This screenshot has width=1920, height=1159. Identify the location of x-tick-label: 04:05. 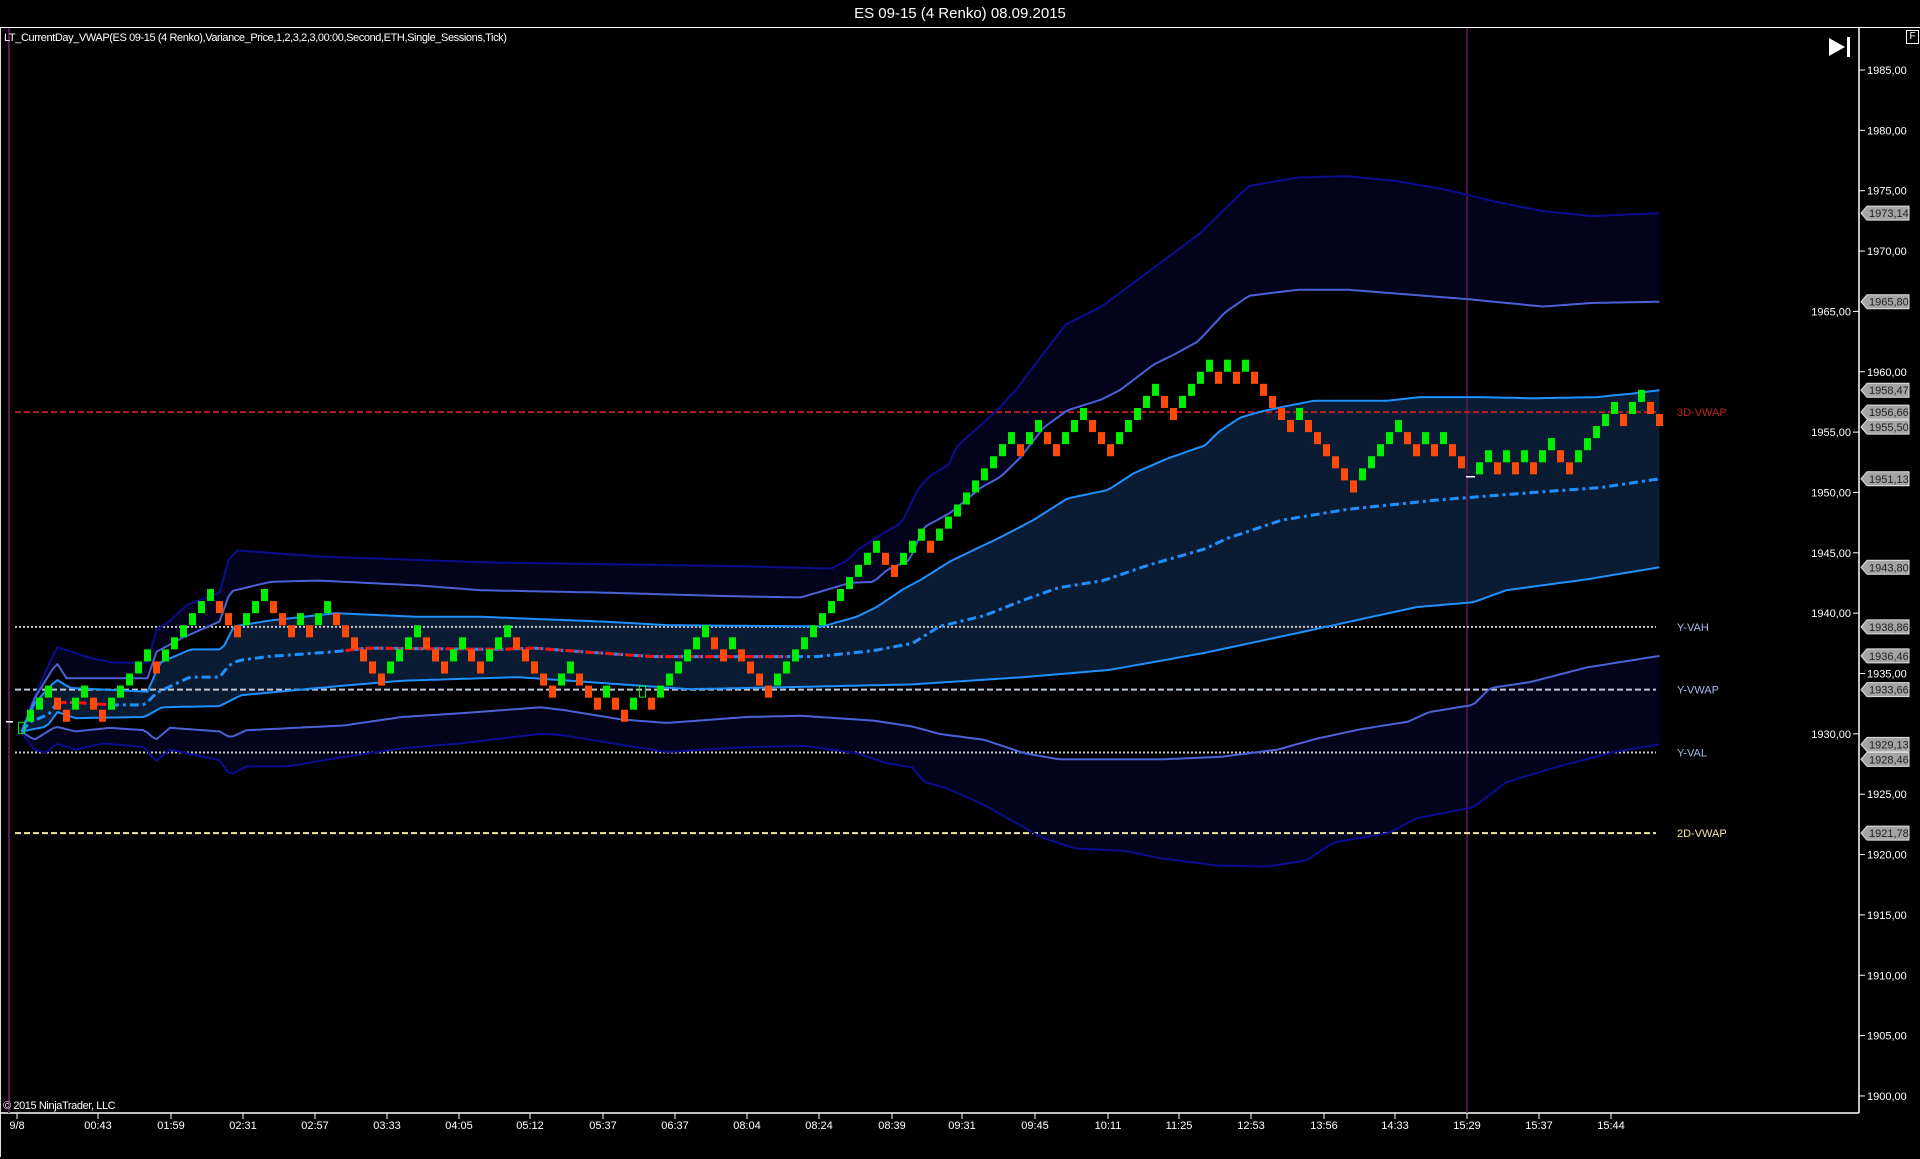
(459, 1126).